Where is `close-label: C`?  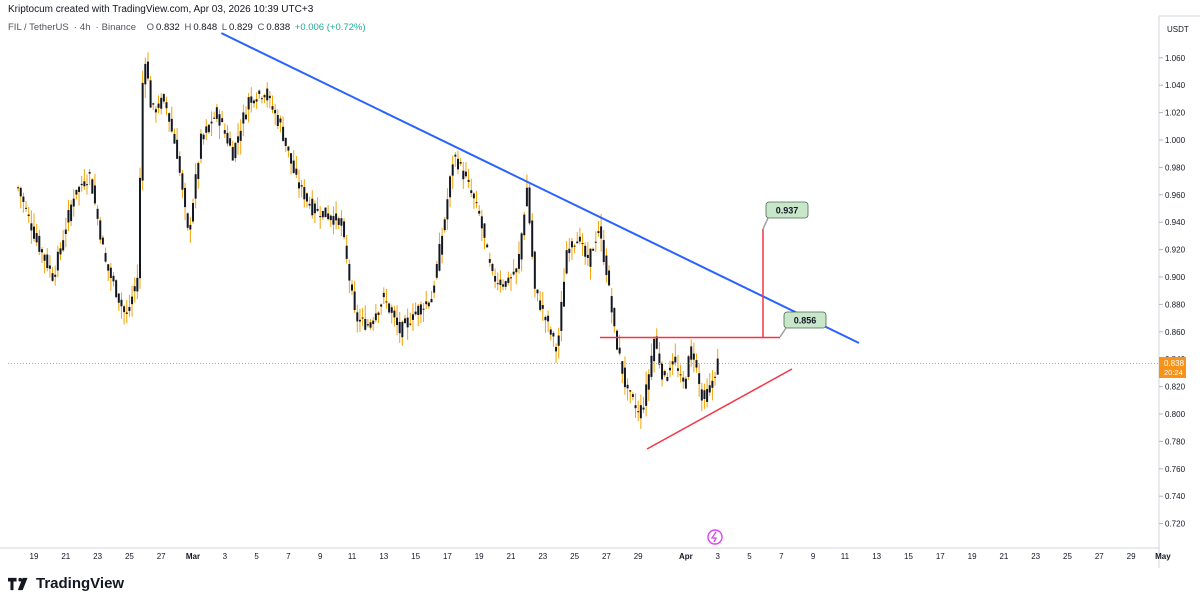
close-label: C is located at coordinates (261, 27).